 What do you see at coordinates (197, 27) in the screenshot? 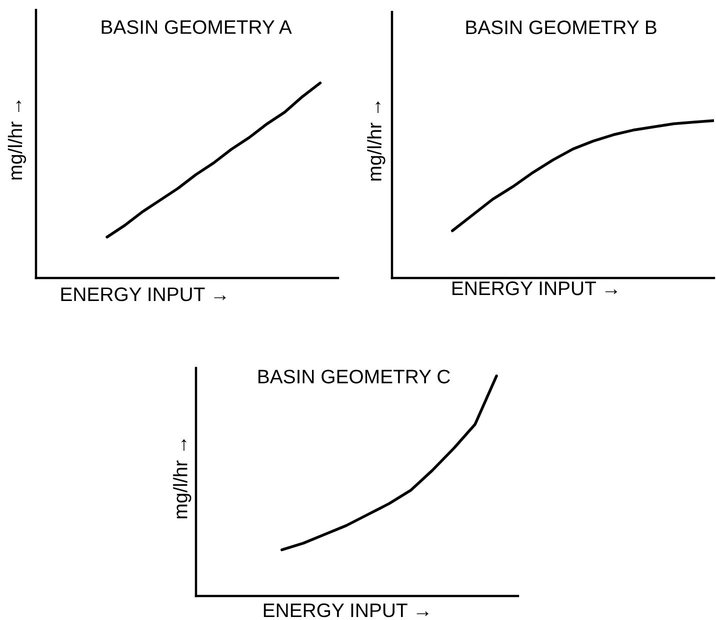
I see `chart-title: BASIN GEOMETRY A` at bounding box center [197, 27].